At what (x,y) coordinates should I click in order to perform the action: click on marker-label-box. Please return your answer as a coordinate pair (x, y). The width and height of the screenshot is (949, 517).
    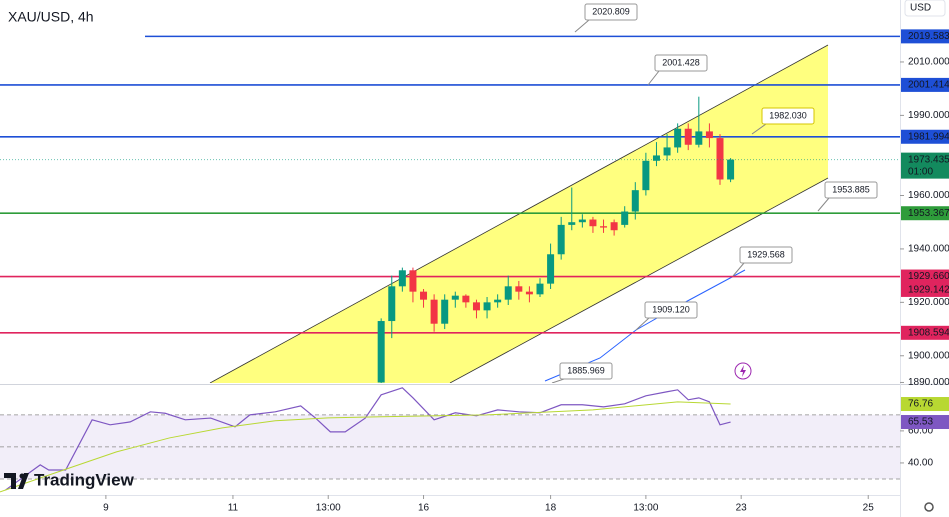
    Looking at the image, I should click on (925, 289).